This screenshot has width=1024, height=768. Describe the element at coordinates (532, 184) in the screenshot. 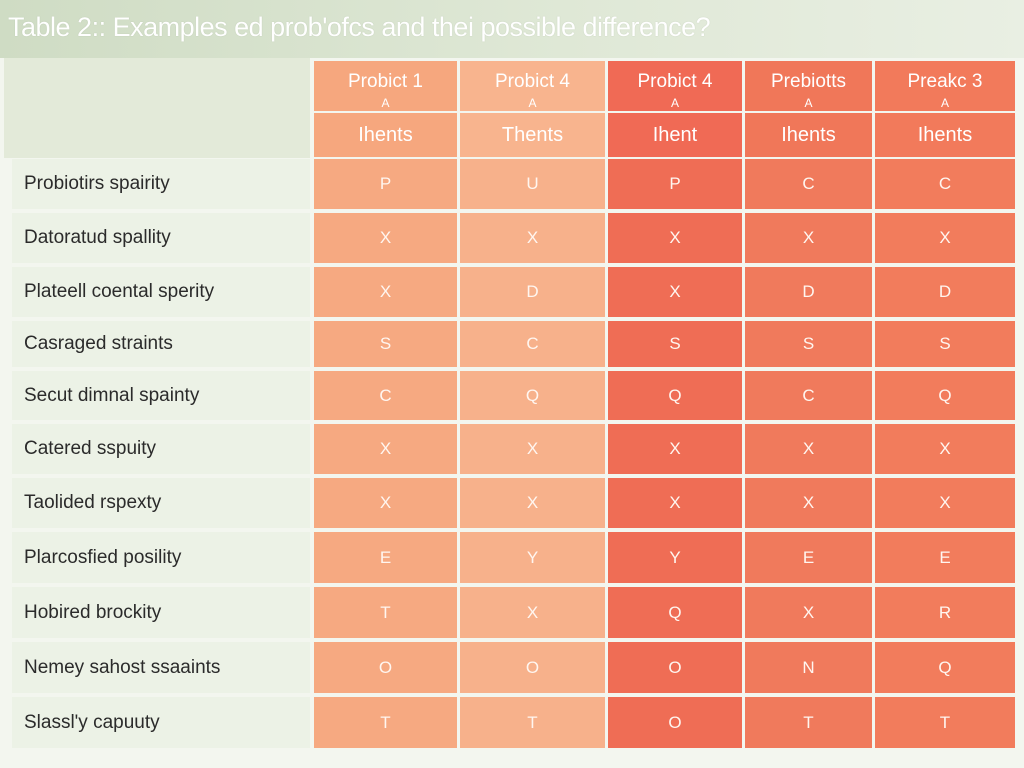

I see `table-cell: U` at that location.